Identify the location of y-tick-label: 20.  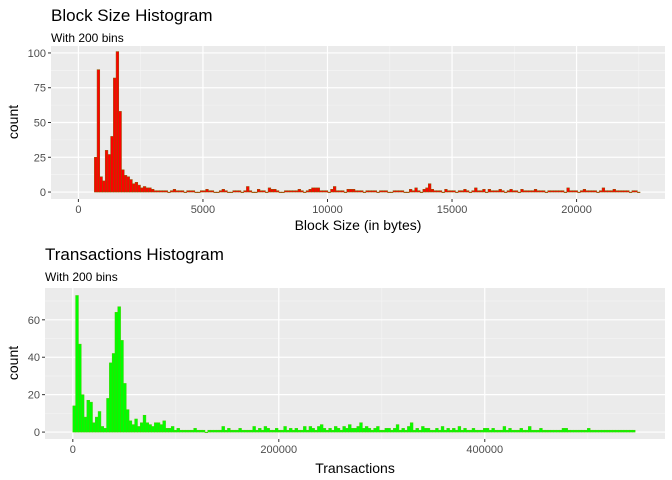
(34, 396).